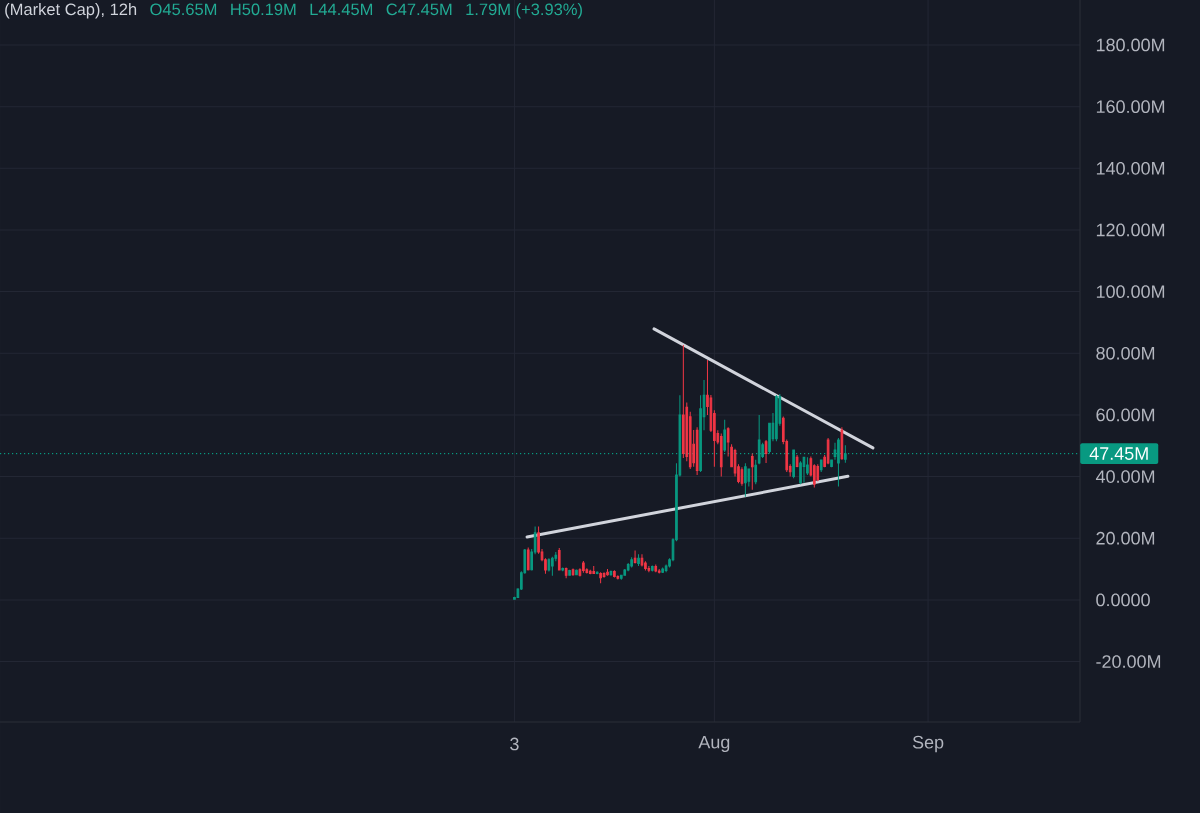 The height and width of the screenshot is (813, 1200). Describe the element at coordinates (71, 11) in the screenshot. I see `chart-title: (Market Cap), 12h` at that location.